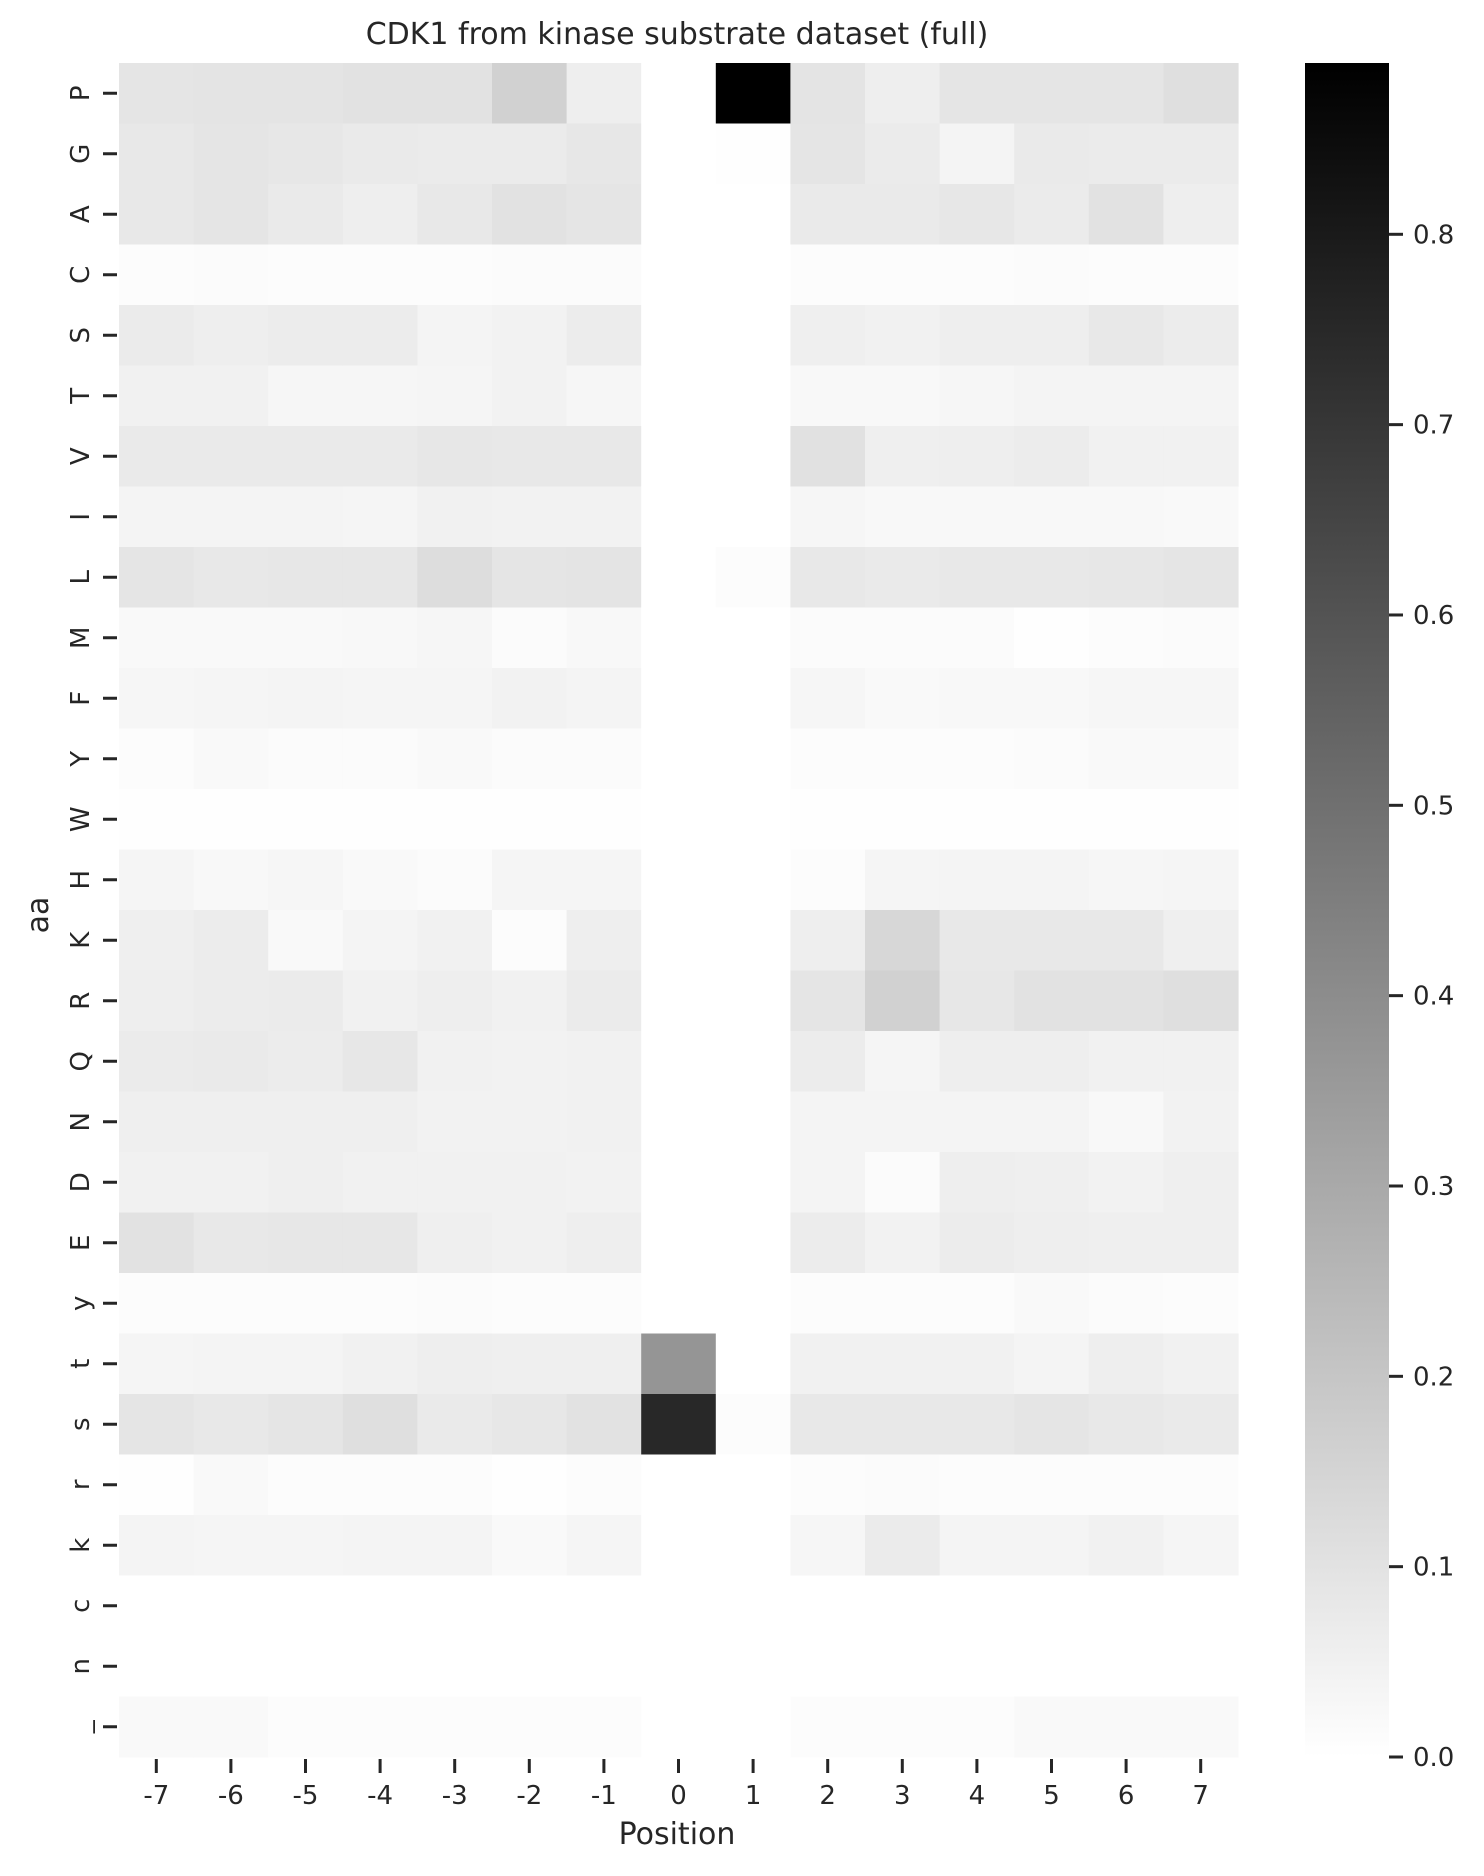 Image resolution: width=1484 pixels, height=1876 pixels. Describe the element at coordinates (306, 1727) in the screenshot. I see `heatmap-cell-_--5` at that location.